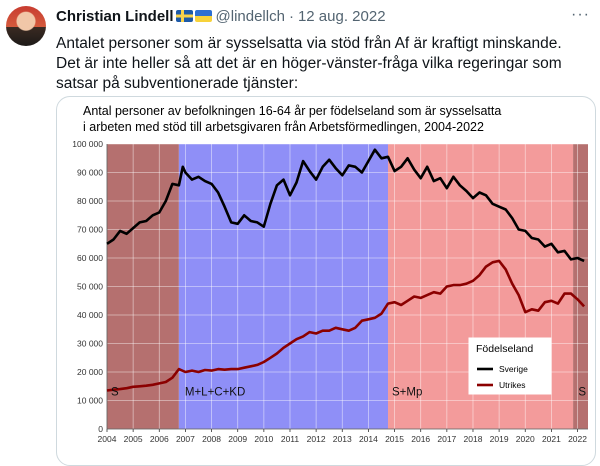 Image resolution: width=600 pixels, height=466 pixels. What do you see at coordinates (26, 26) in the screenshot?
I see `avatar` at bounding box center [26, 26].